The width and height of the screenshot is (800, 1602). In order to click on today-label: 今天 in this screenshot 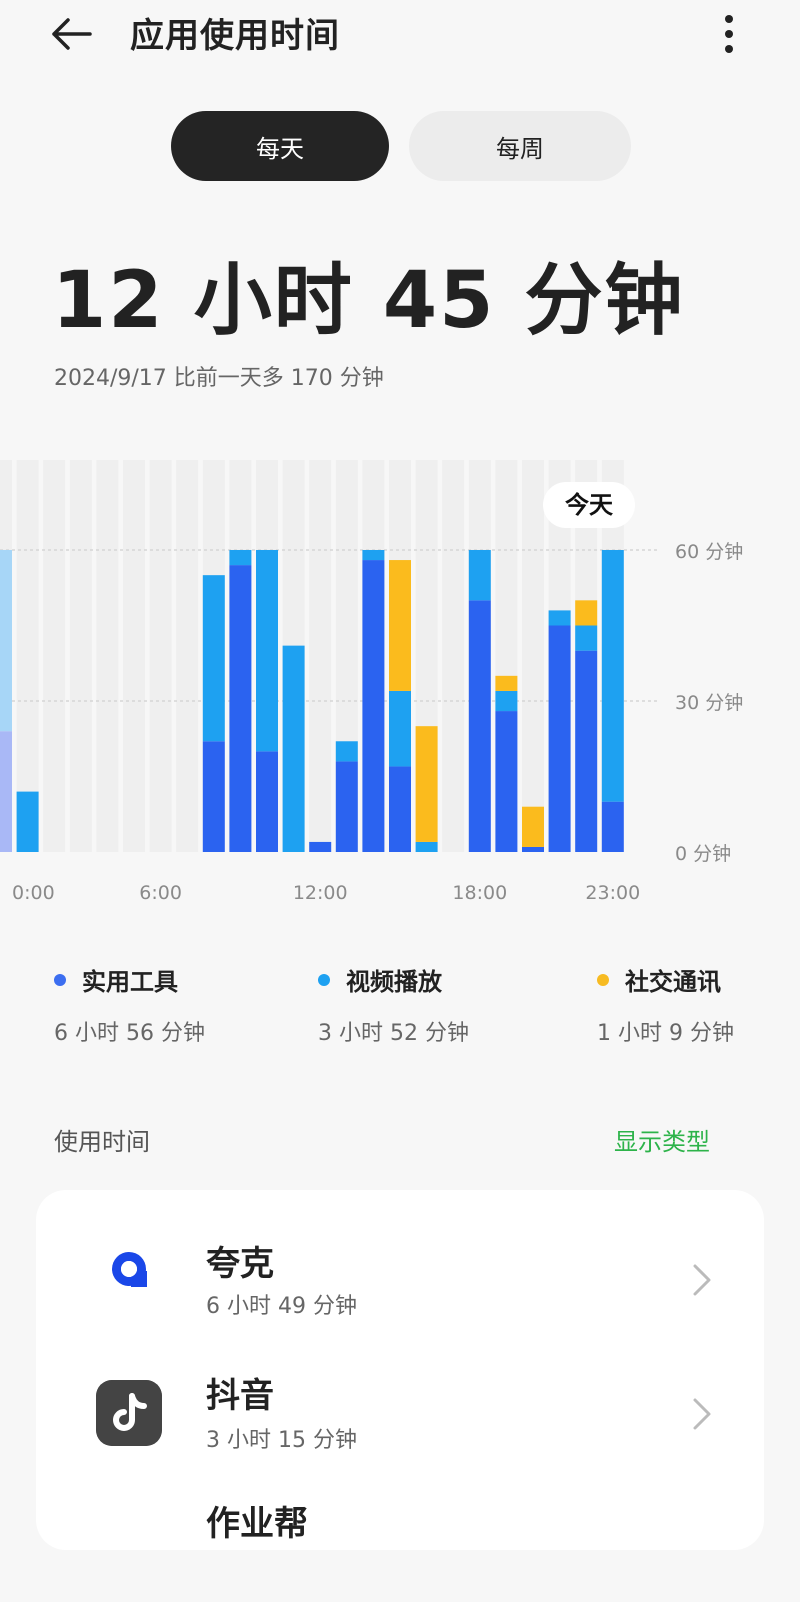, I will do `click(589, 505)`.